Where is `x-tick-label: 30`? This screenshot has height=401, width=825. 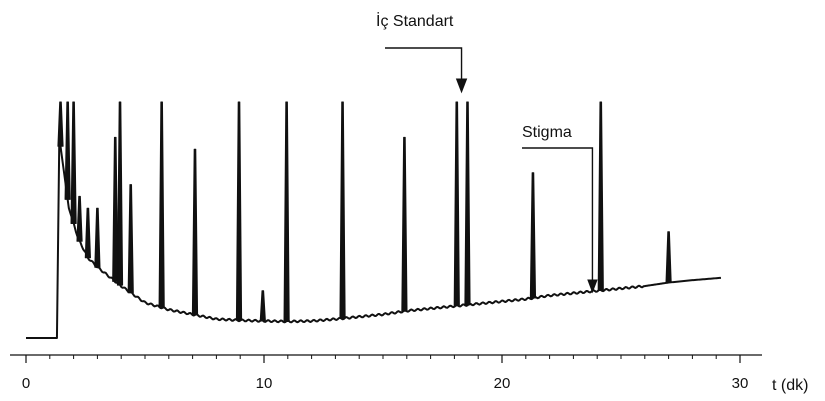
x-tick-label: 30 is located at coordinates (740, 383).